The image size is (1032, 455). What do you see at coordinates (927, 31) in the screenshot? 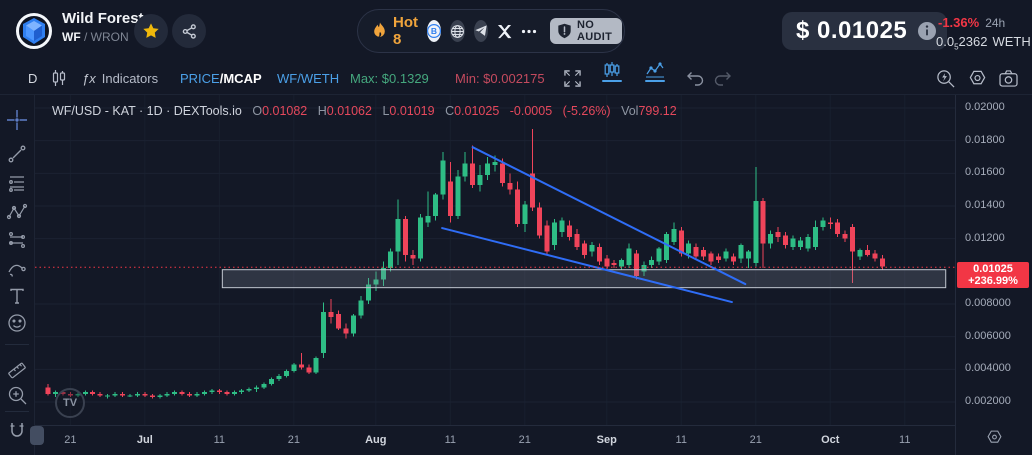
I see `info-icon` at bounding box center [927, 31].